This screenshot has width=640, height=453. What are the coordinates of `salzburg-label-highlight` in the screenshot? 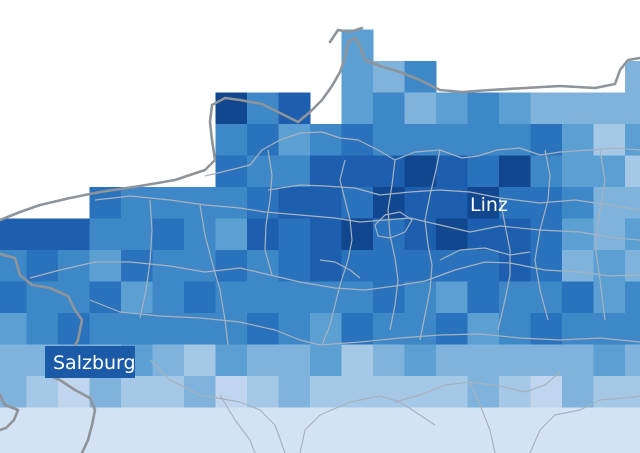 It's located at (90, 362).